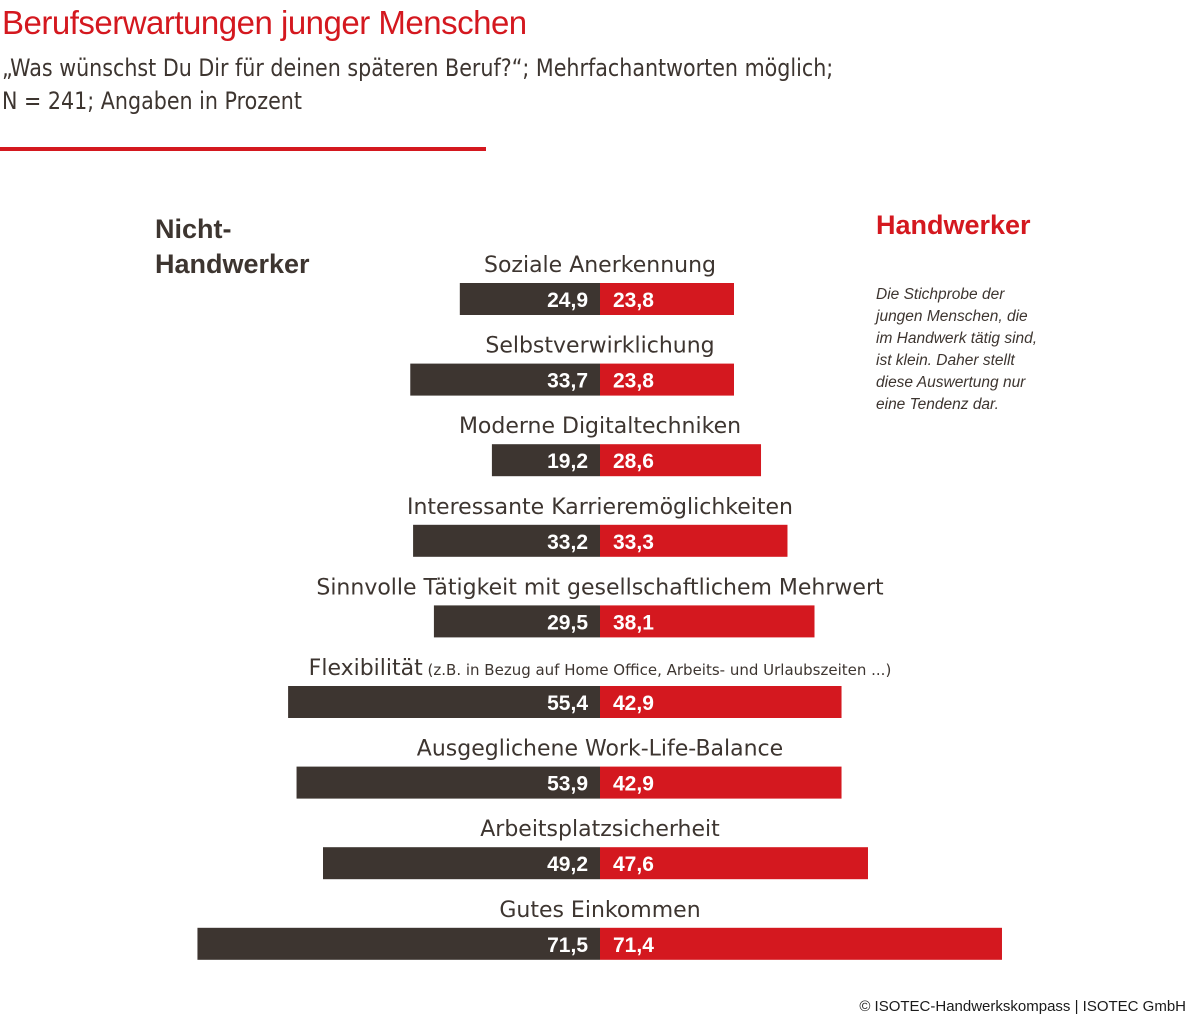 This screenshot has height=1024, width=1200. I want to click on value-label-nicht-handwerker: 49,2, so click(567, 864).